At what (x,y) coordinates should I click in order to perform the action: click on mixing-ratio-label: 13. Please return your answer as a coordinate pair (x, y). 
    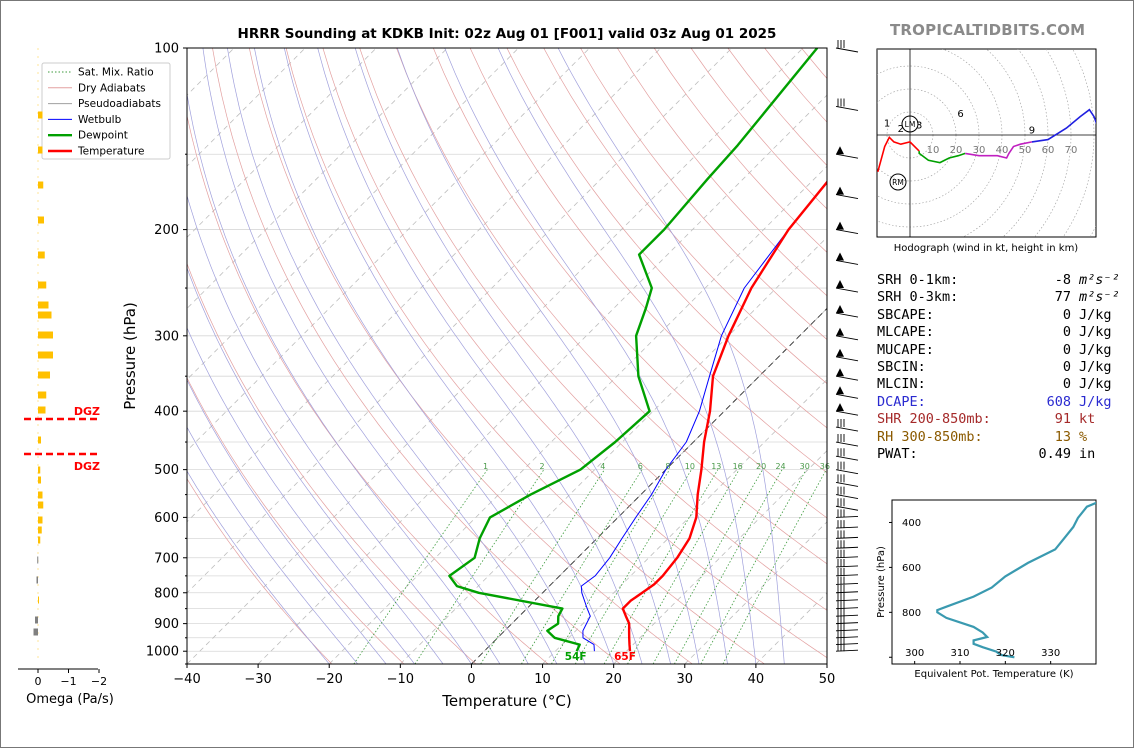
    Looking at the image, I should click on (716, 466).